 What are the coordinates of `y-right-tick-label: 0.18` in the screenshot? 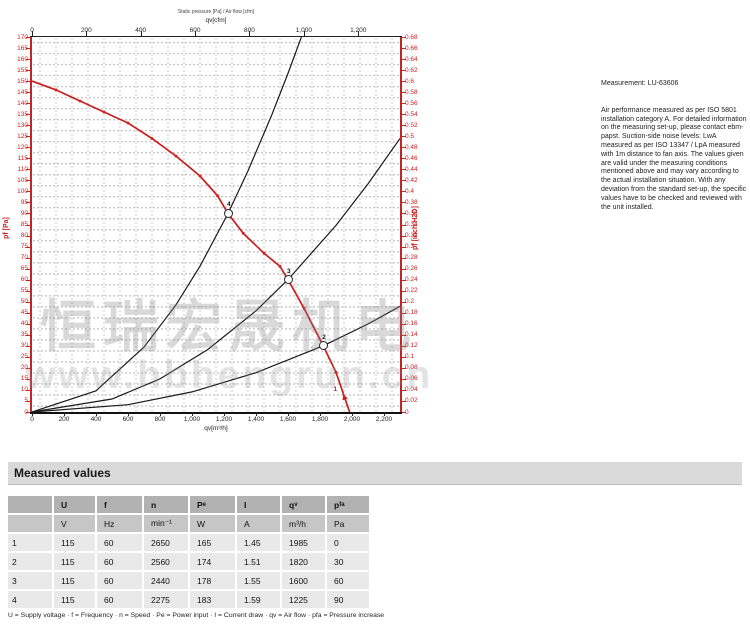 It's located at (411, 313).